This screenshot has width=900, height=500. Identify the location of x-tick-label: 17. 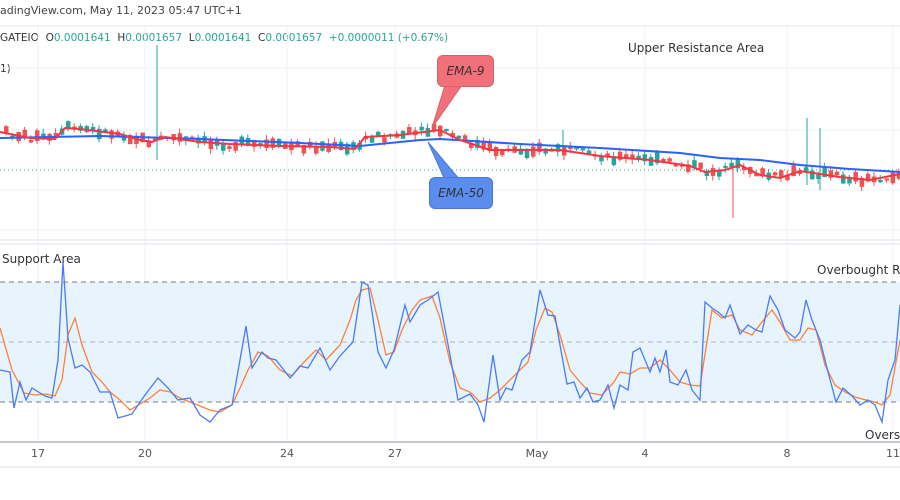
(38, 453).